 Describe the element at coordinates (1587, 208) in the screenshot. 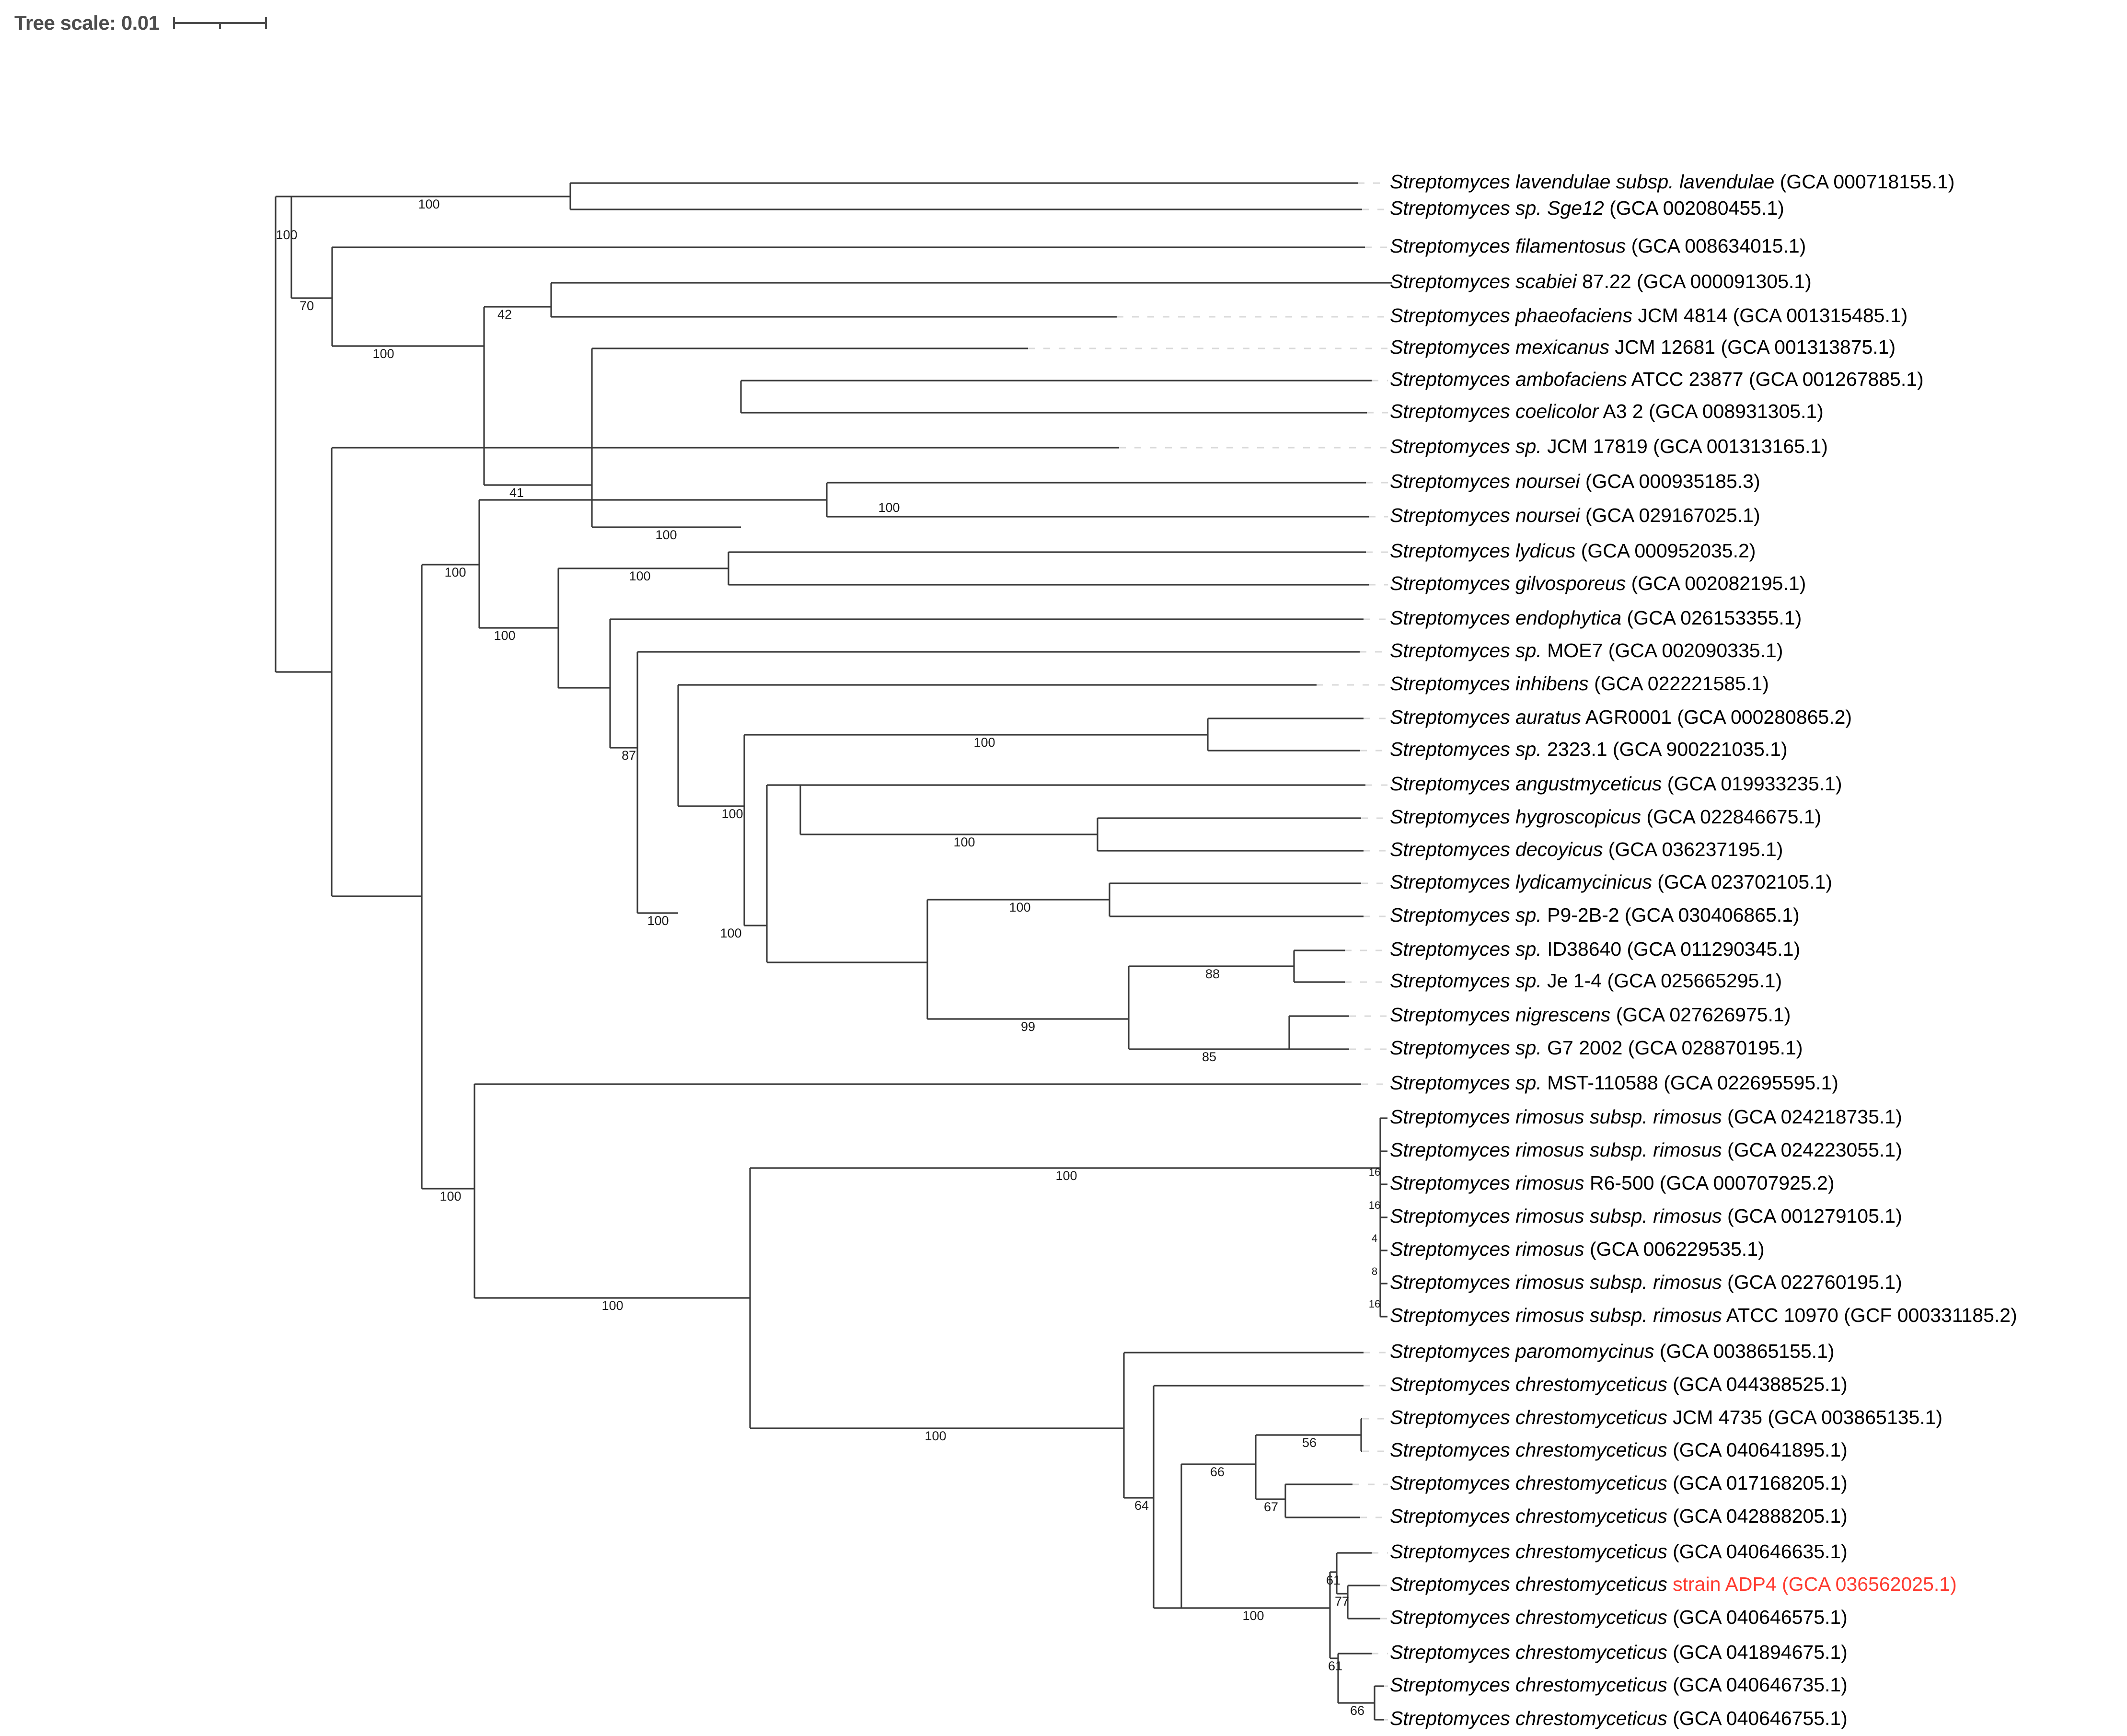

I see `tip-label: Streptomyces sp. Sge12 (GCA 002080455.1)` at that location.